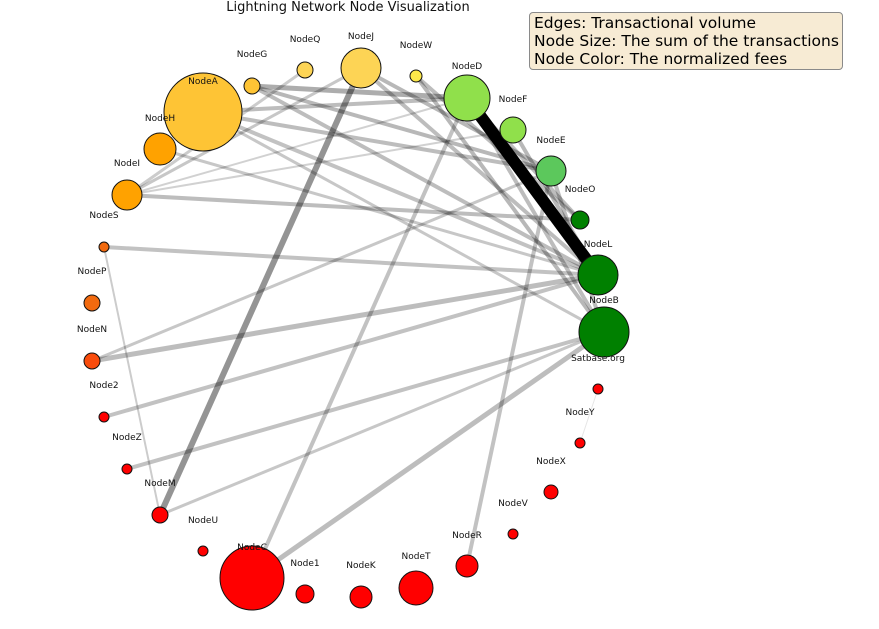  Describe the element at coordinates (361, 68) in the screenshot. I see `node-nodej` at that location.